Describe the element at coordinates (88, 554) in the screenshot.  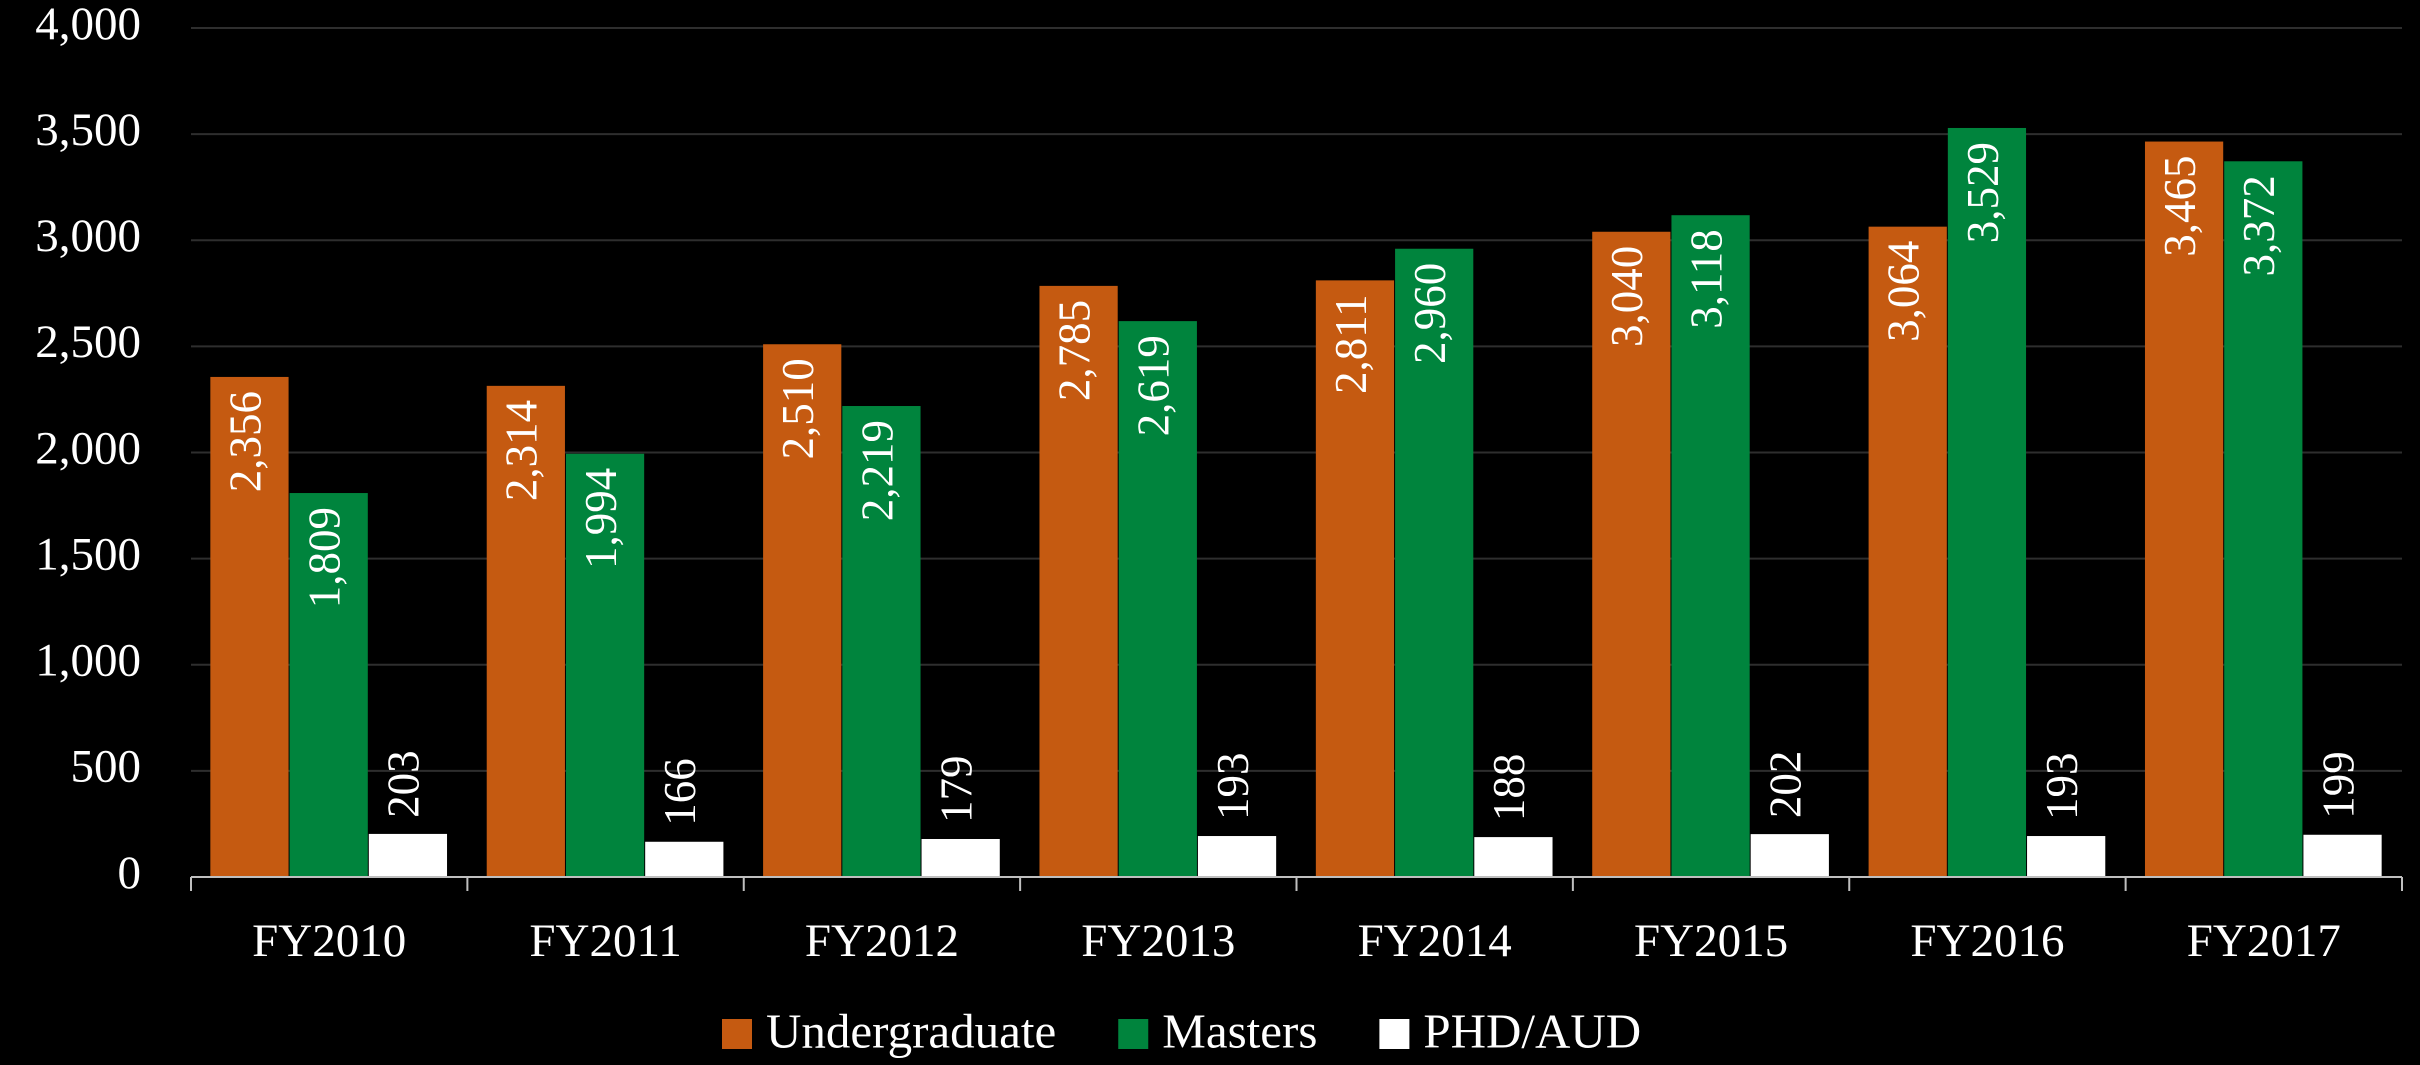
I see `y-tick-label: 1,500` at that location.